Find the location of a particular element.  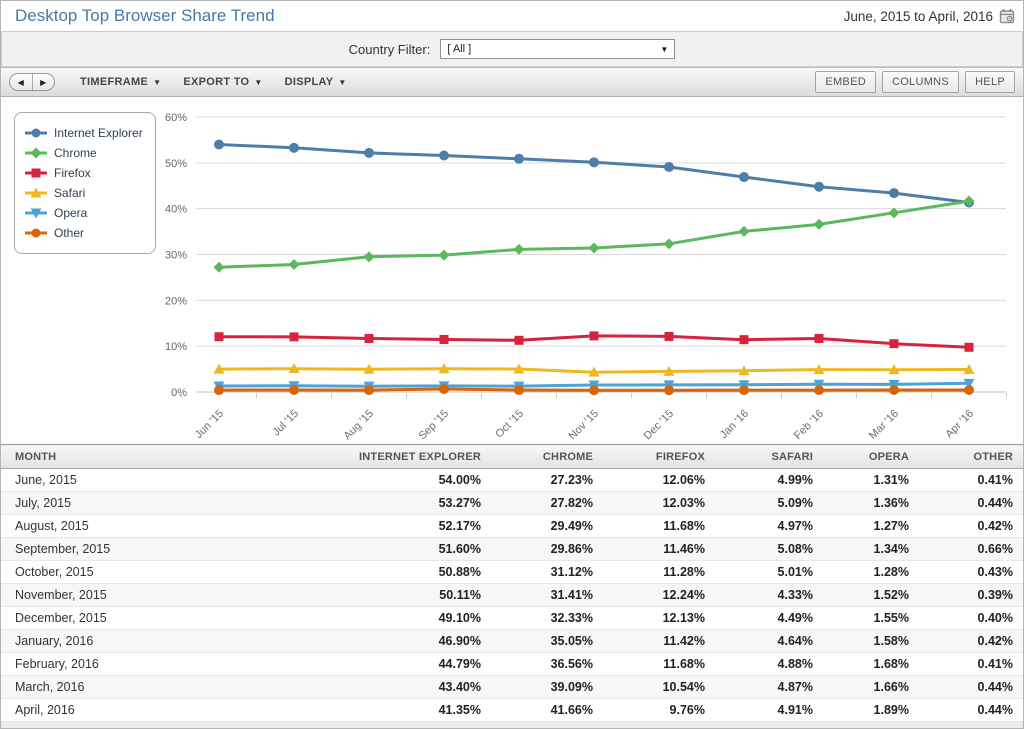

share-value-cell: 0.42% is located at coordinates (971, 641).